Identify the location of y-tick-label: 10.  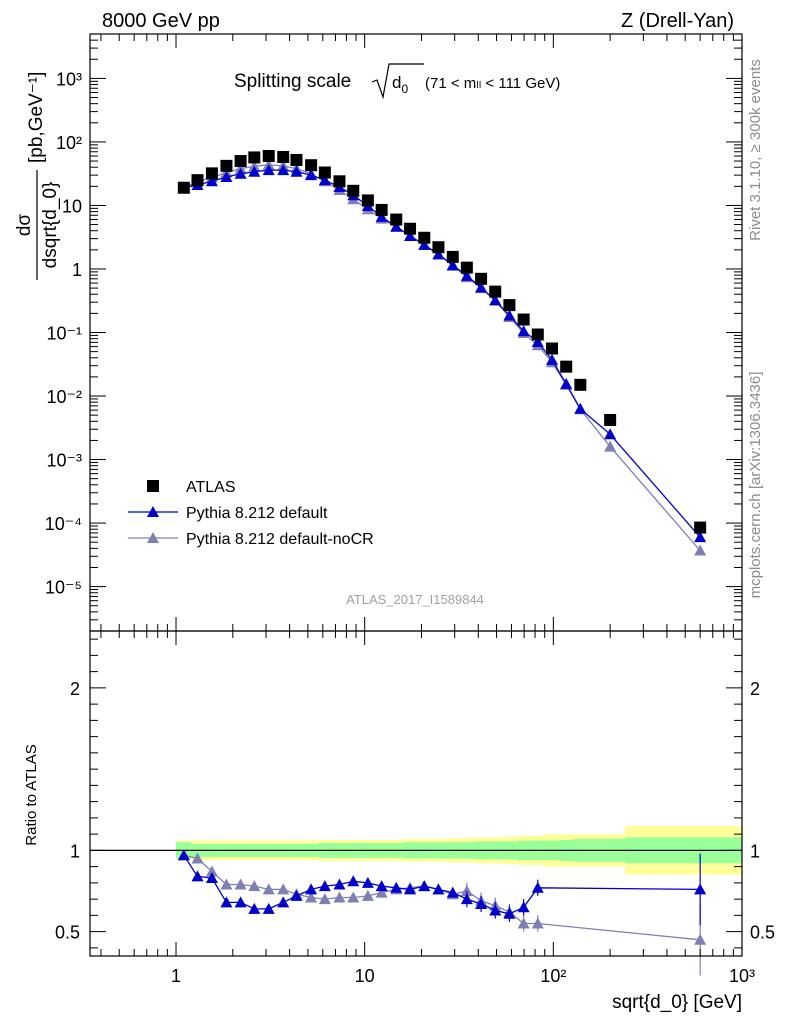
(72, 206).